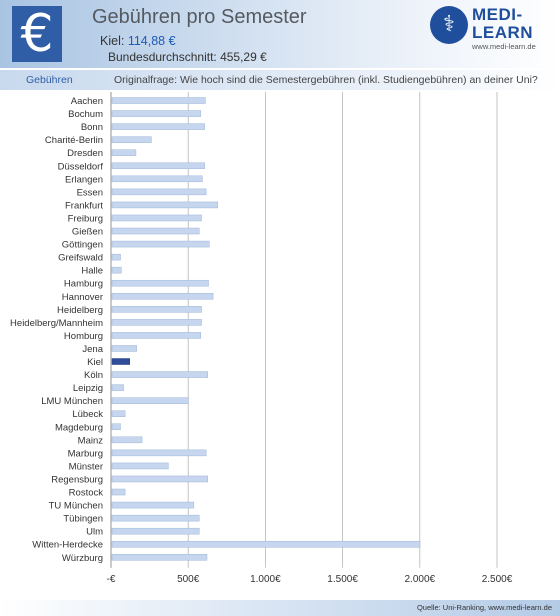 The image size is (560, 616). What do you see at coordinates (49, 80) in the screenshot?
I see `category-label: Gebühren` at bounding box center [49, 80].